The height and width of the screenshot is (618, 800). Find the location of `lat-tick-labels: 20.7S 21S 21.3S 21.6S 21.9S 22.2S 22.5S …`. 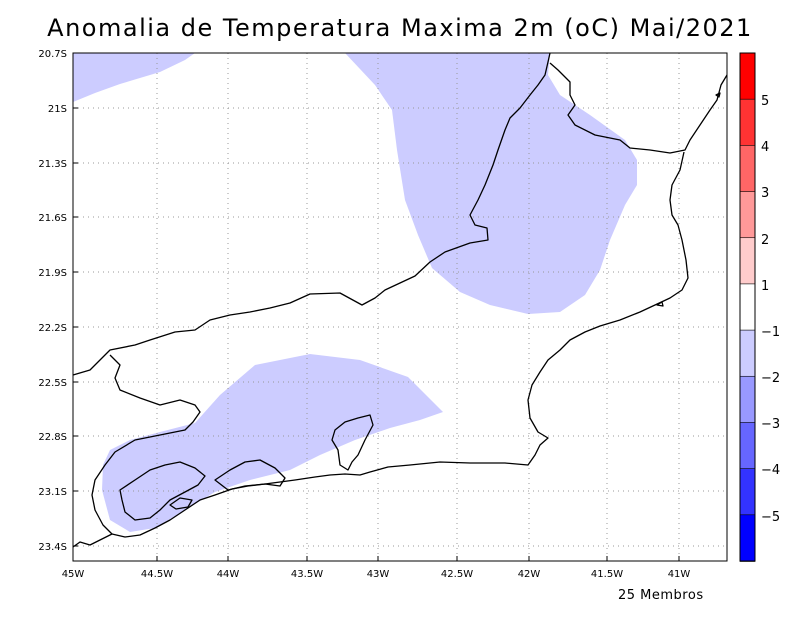

lat-tick-labels: 20.7S 21S 21.3S 21.6S 21.9S 22.2S 22.5S … is located at coordinates (52, 301).